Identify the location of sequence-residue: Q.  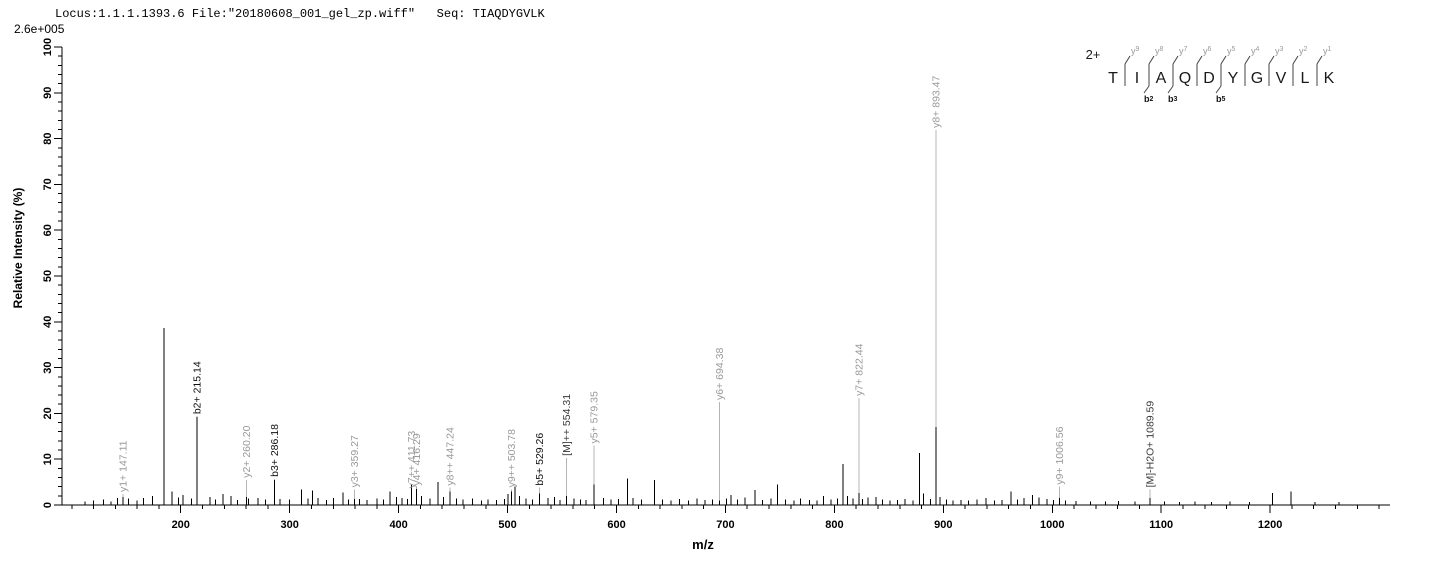
(1185, 78).